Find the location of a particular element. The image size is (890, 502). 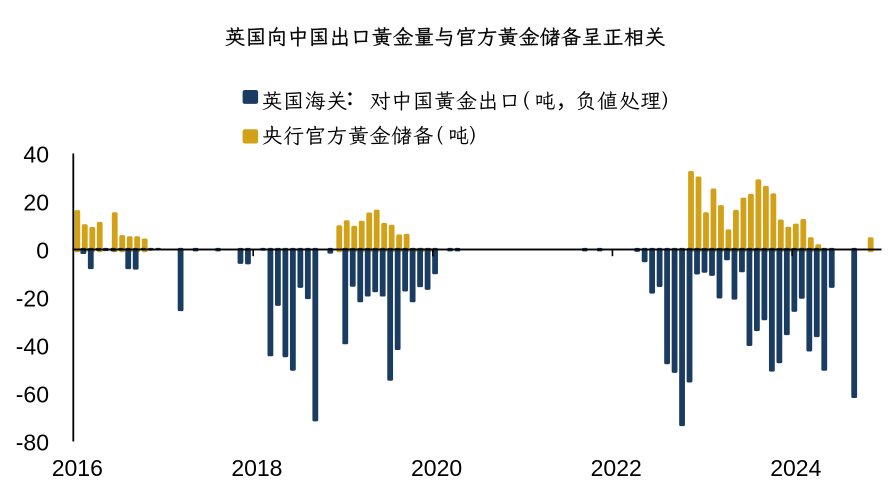

svg-text: 0 is located at coordinates (42, 250).